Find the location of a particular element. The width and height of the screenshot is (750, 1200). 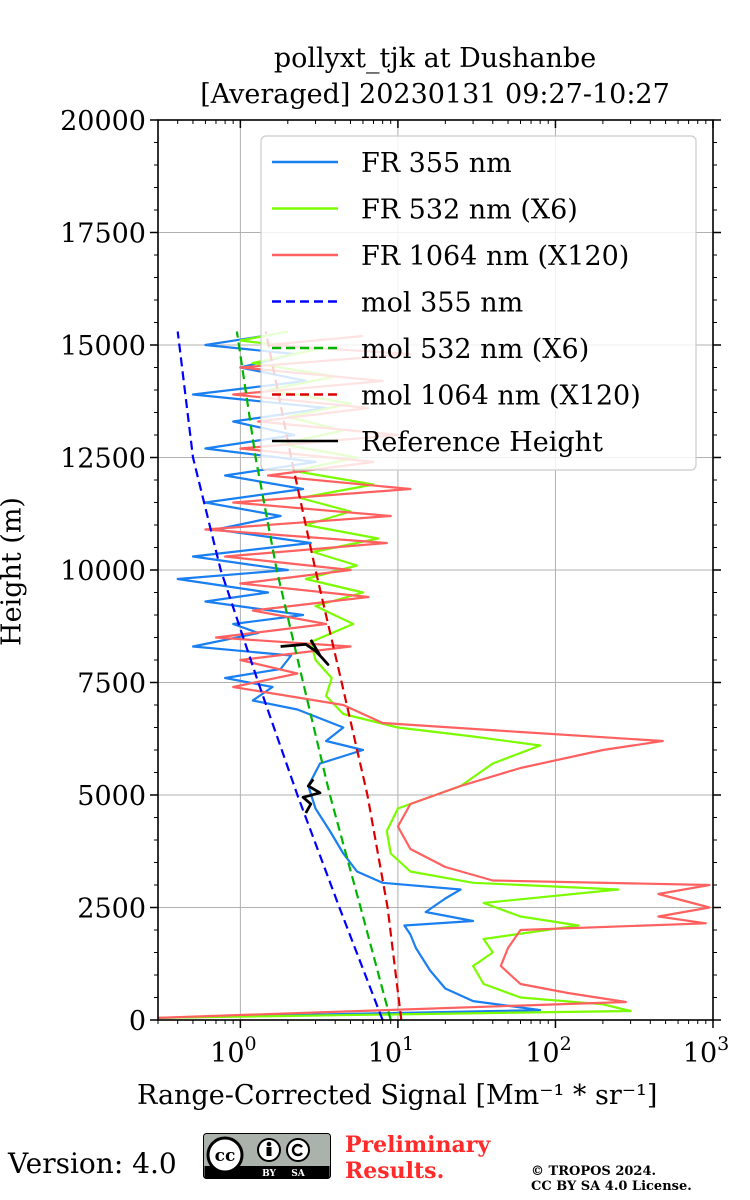

copyright-note: © TROPOS 2024. CC BY SA 4.0 License. is located at coordinates (611, 1179).